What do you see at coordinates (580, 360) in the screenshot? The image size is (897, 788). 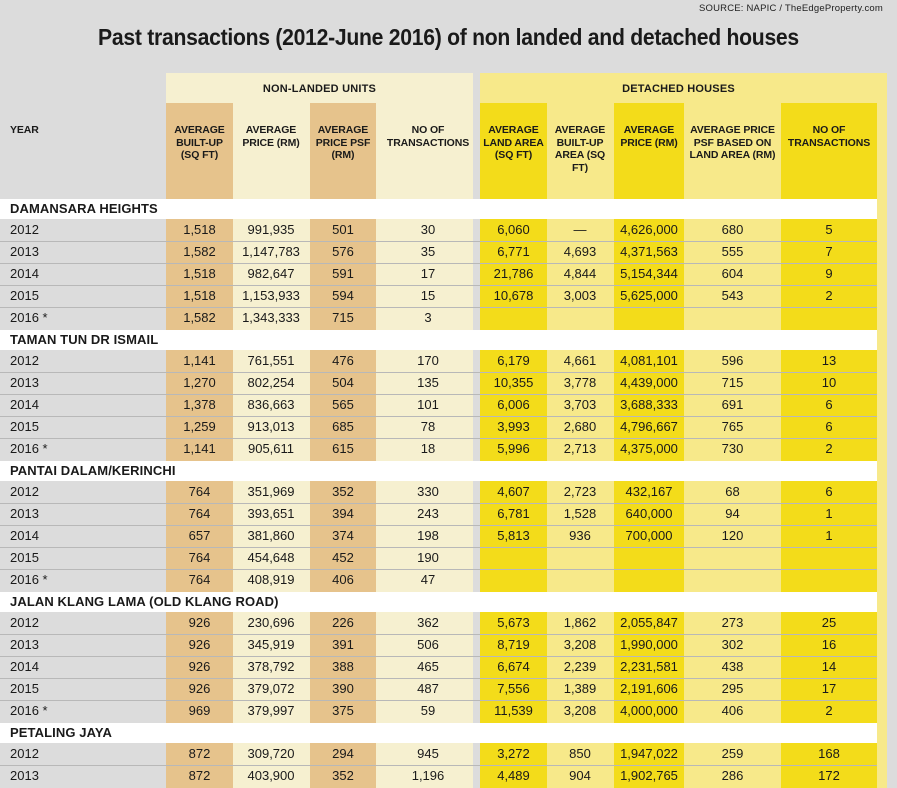 I see `cell-dh-builtup: 4,661` at bounding box center [580, 360].